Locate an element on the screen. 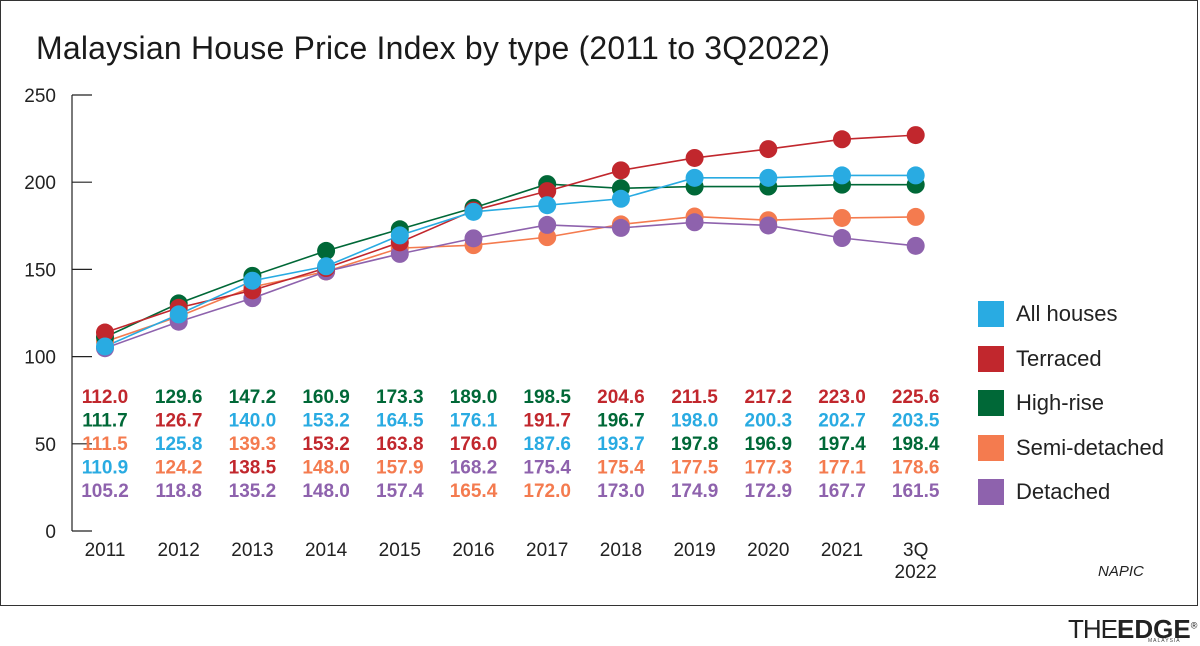 This screenshot has height=646, width=1200. data-label: 161.5 is located at coordinates (916, 491).